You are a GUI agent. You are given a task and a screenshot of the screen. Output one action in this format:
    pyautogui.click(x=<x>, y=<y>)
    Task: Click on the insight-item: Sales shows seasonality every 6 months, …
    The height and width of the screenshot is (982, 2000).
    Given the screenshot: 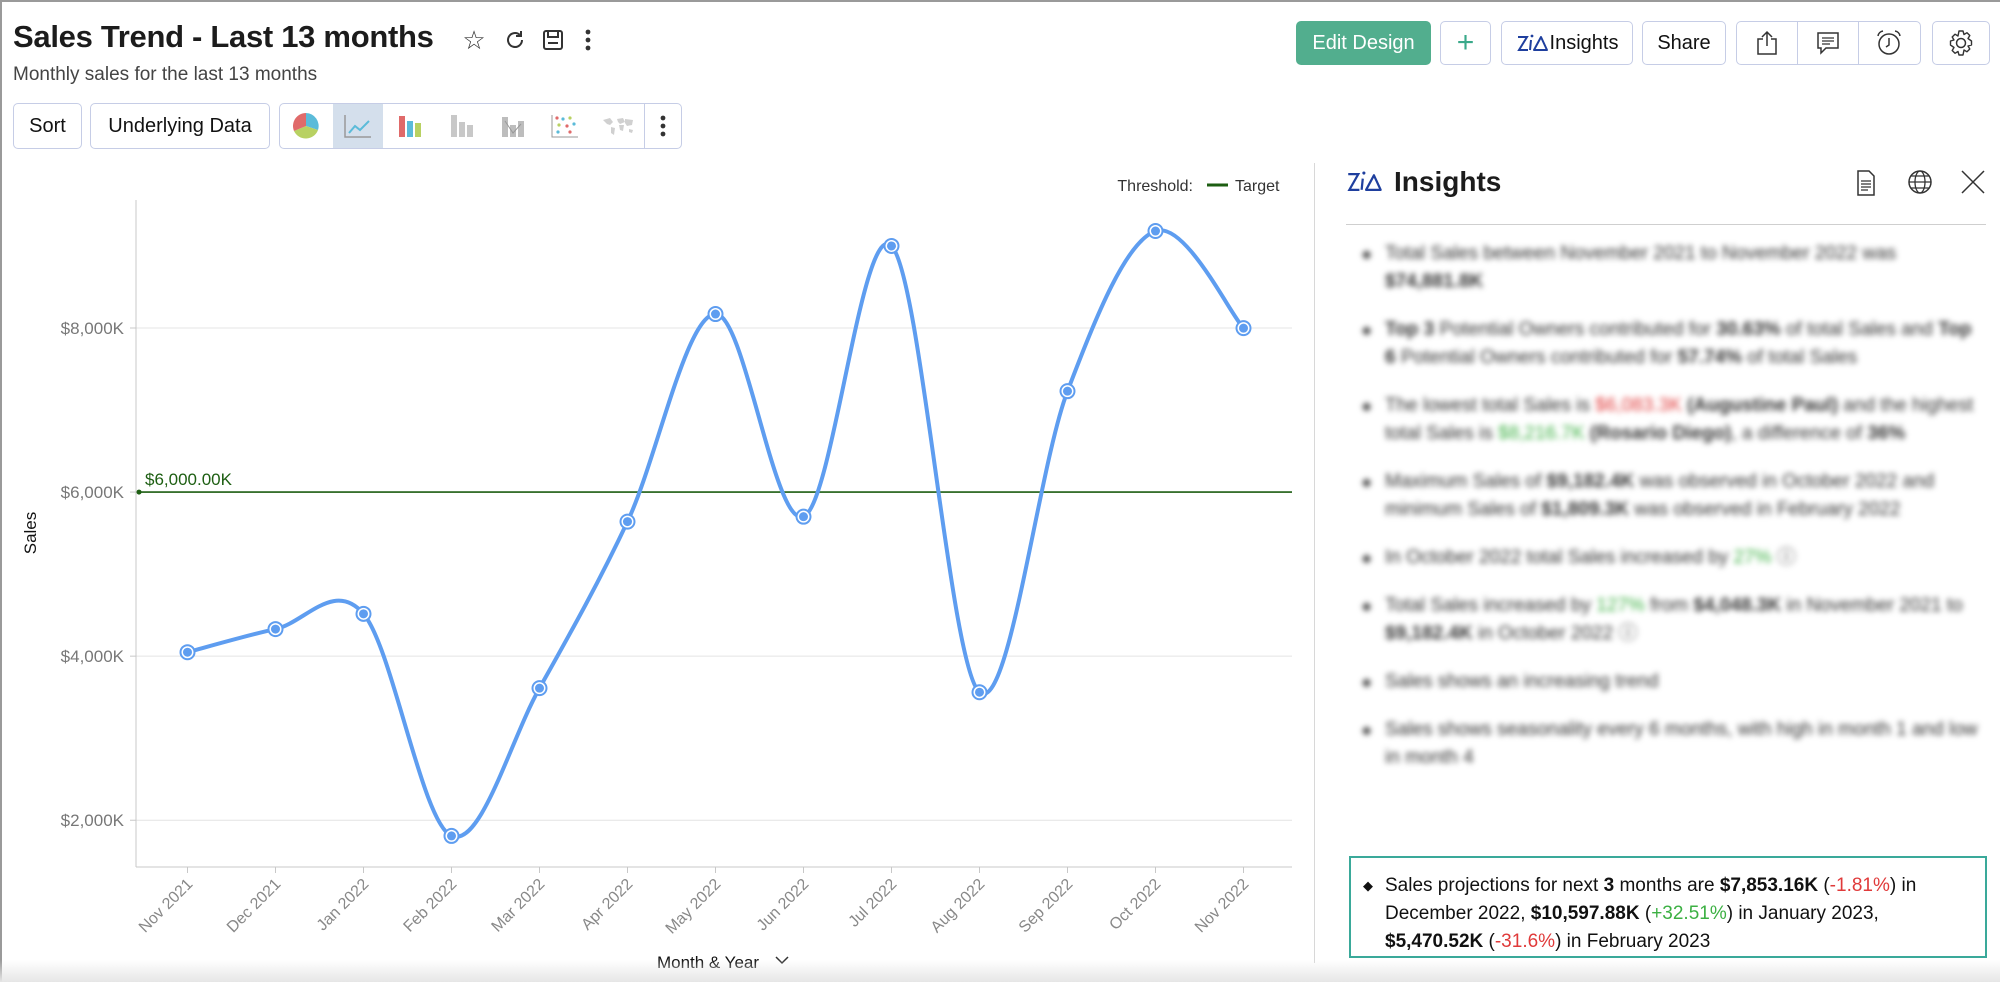 What is the action you would take?
    pyautogui.click(x=1669, y=744)
    